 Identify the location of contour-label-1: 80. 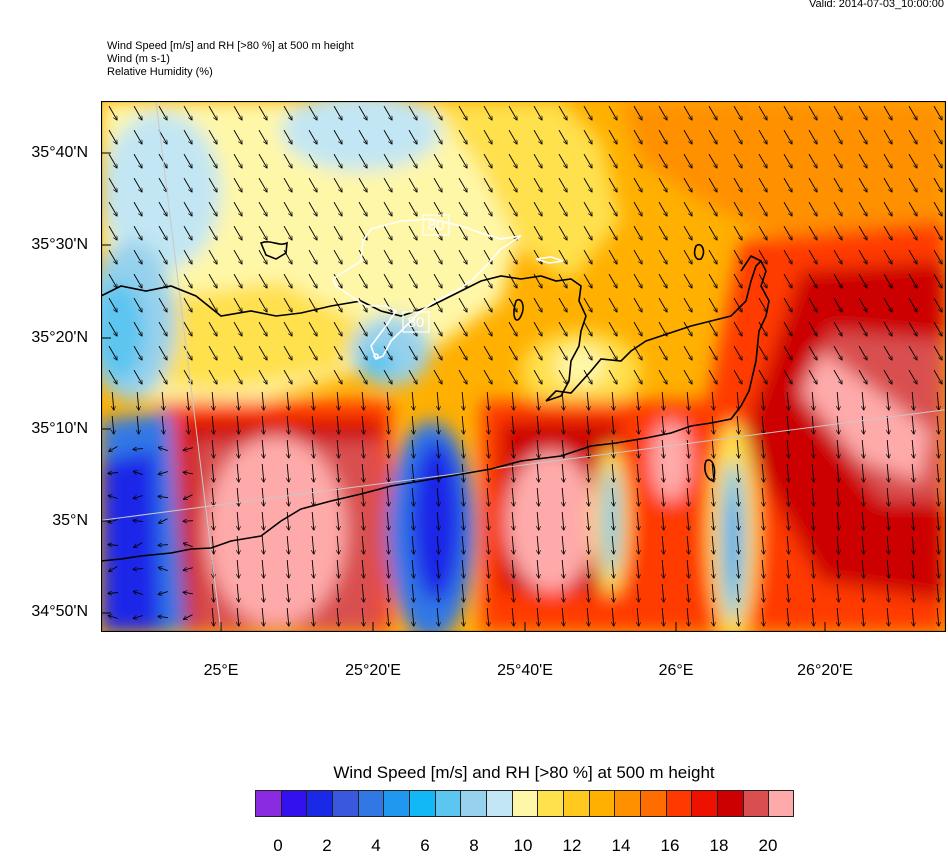
(436, 225).